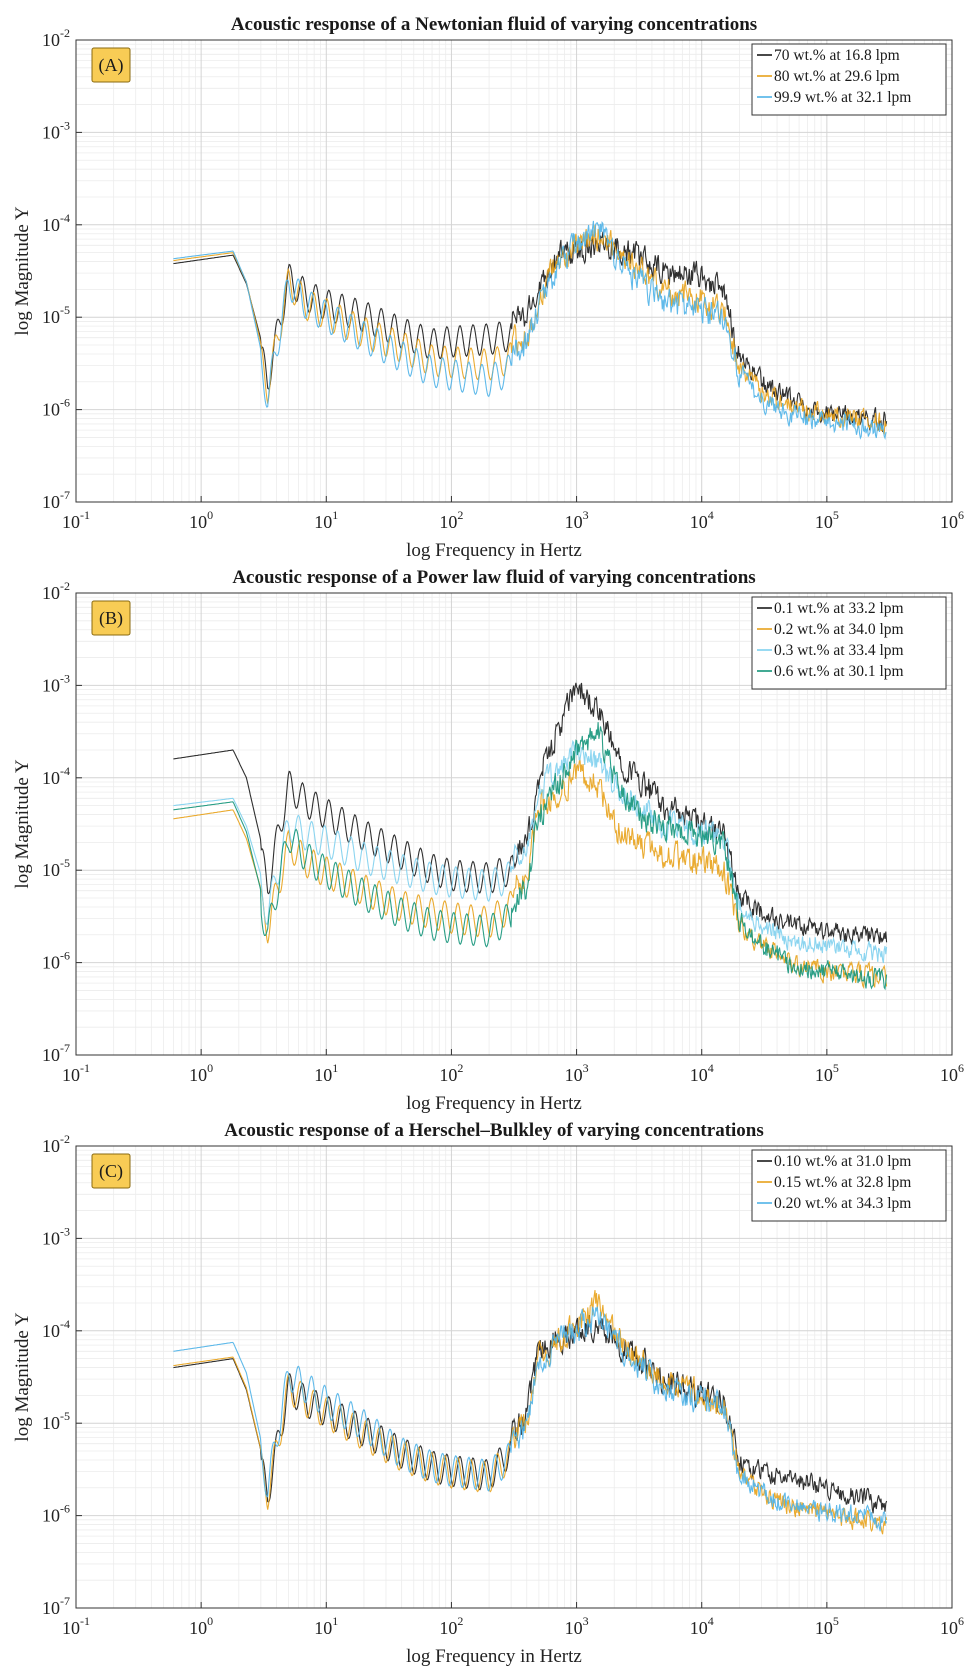  What do you see at coordinates (842, 1203) in the screenshot?
I see `legend-label-3: 0.20 wt.% at 34.3 lpm` at bounding box center [842, 1203].